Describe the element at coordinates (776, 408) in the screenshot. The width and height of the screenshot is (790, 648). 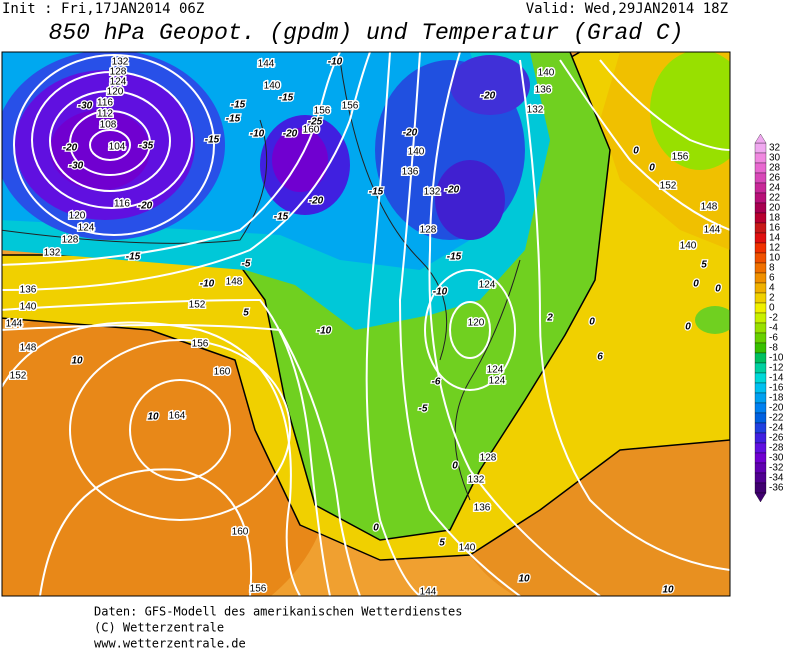
I see `colorbar-label: -20` at that location.